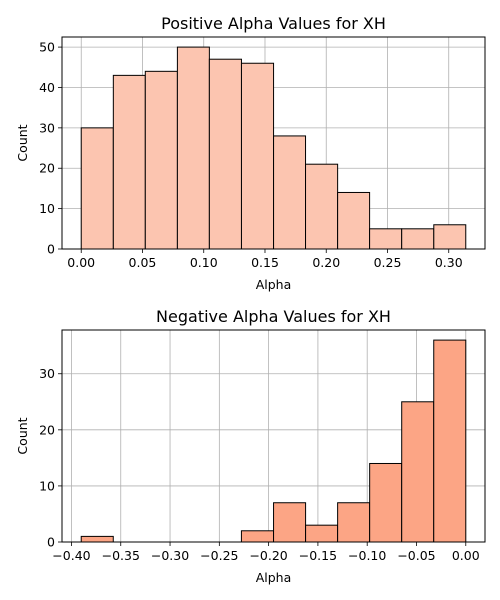 This screenshot has width=500, height=600. I want to click on x-tick-label: −0.30, so click(170, 555).